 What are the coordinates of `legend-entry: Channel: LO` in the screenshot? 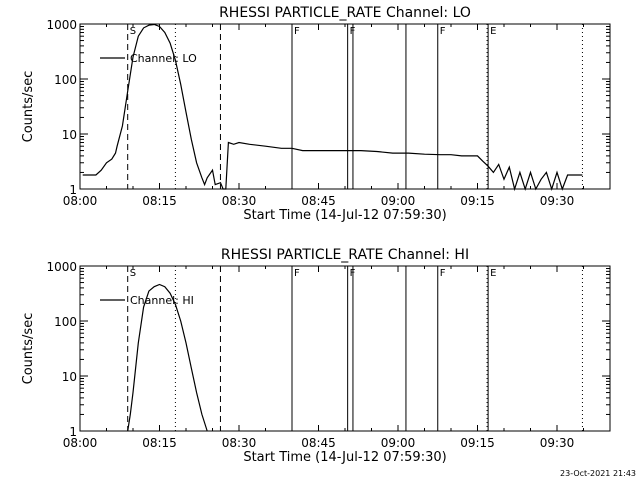 It's located at (163, 58).